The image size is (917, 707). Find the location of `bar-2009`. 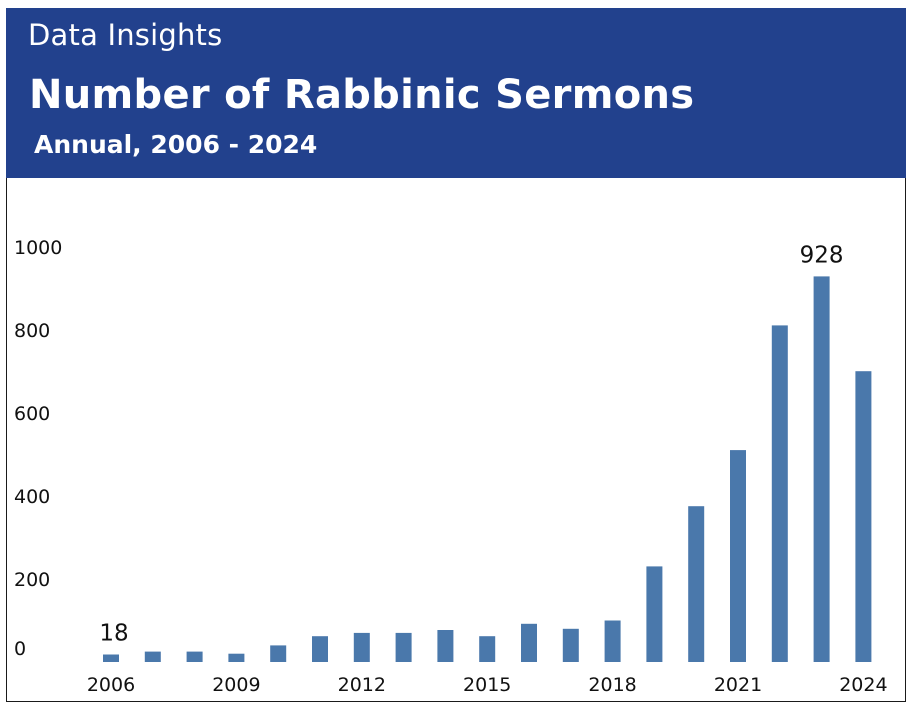

bar-2009 is located at coordinates (236, 657).